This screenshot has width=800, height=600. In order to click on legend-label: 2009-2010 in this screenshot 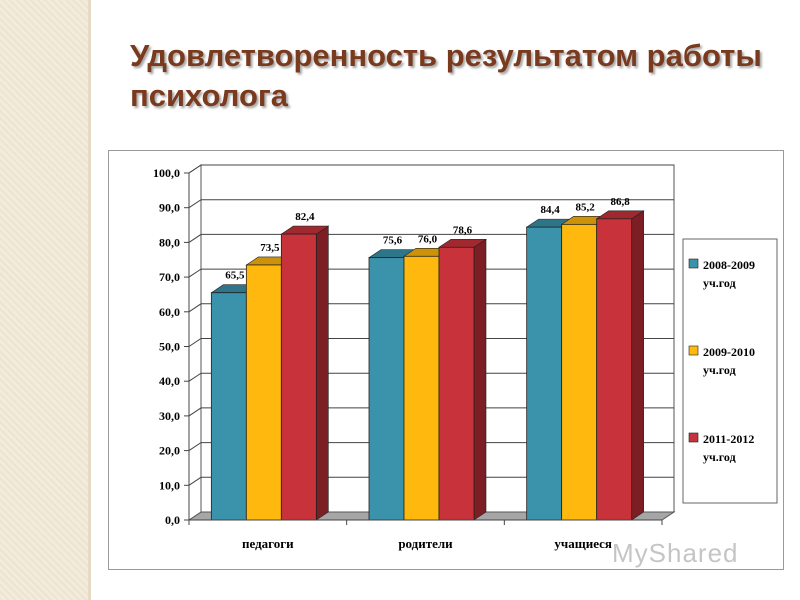, I will do `click(729, 352)`.